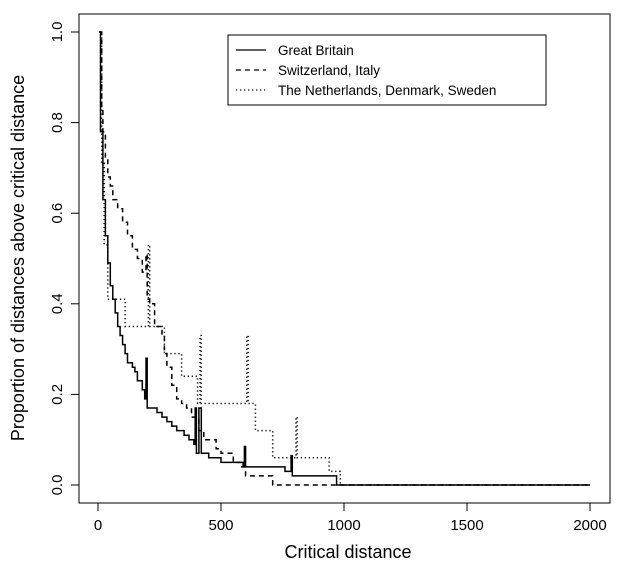  I want to click on y-tick-label: 0.6, so click(57, 213).